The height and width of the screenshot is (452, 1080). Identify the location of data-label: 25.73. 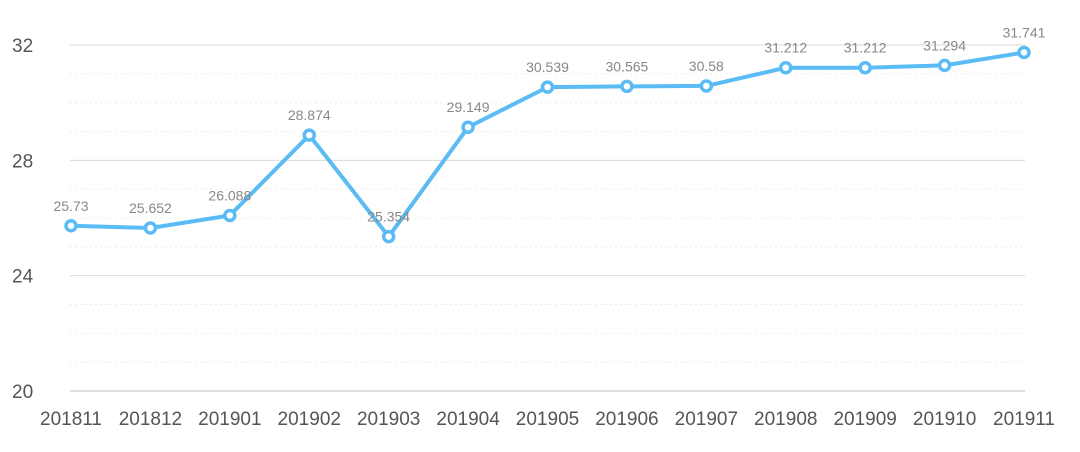
(70, 206).